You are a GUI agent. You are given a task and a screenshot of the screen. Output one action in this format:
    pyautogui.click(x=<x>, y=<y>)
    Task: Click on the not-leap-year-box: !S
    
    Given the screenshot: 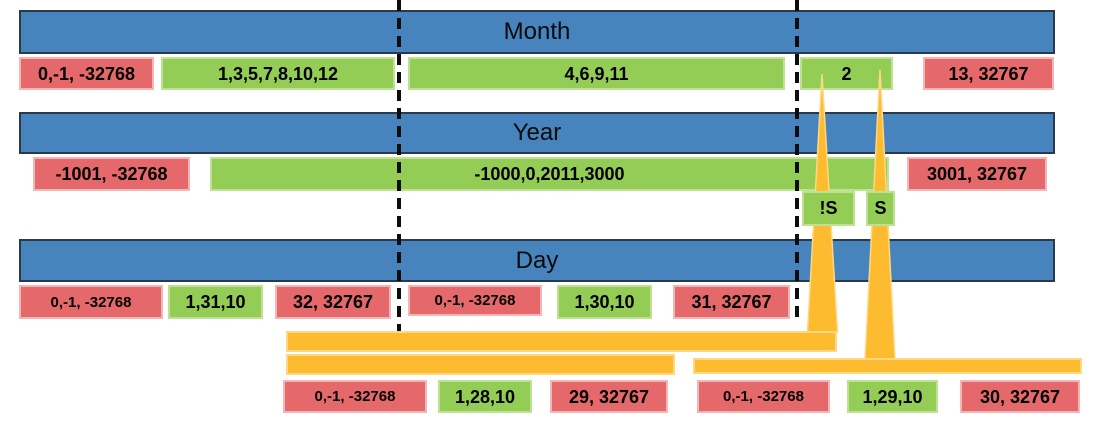 What is the action you would take?
    pyautogui.click(x=828, y=208)
    